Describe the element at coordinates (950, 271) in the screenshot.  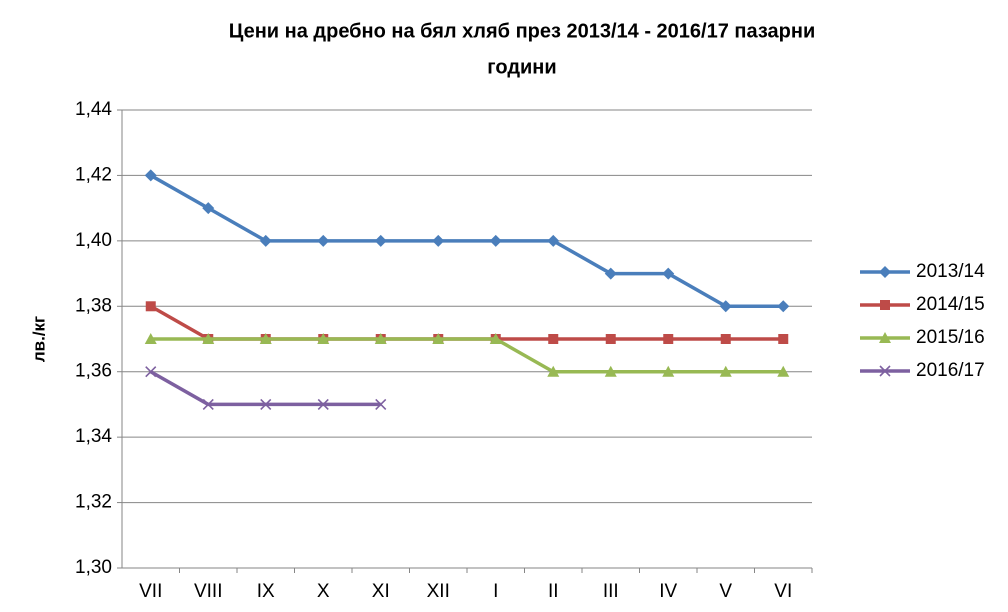
I see `legend-label: 2013/14` at that location.